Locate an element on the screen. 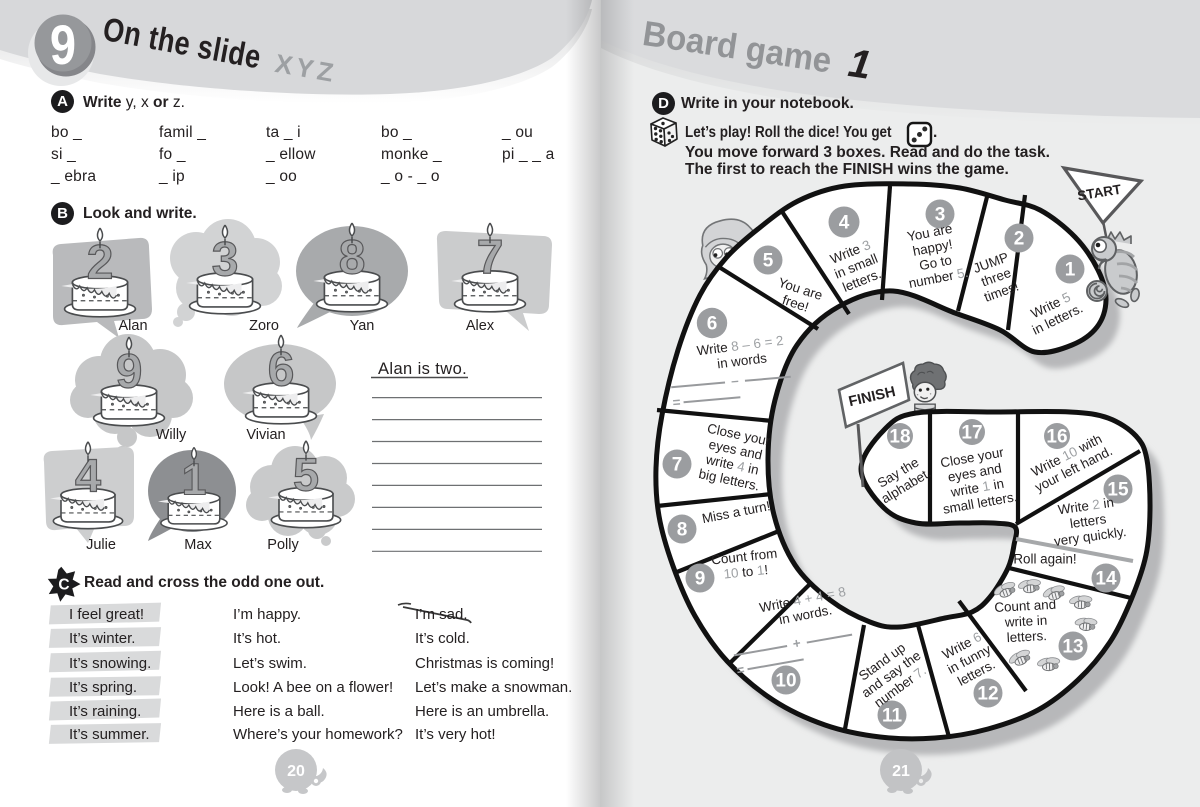  svg-text: 11 is located at coordinates (892, 716).